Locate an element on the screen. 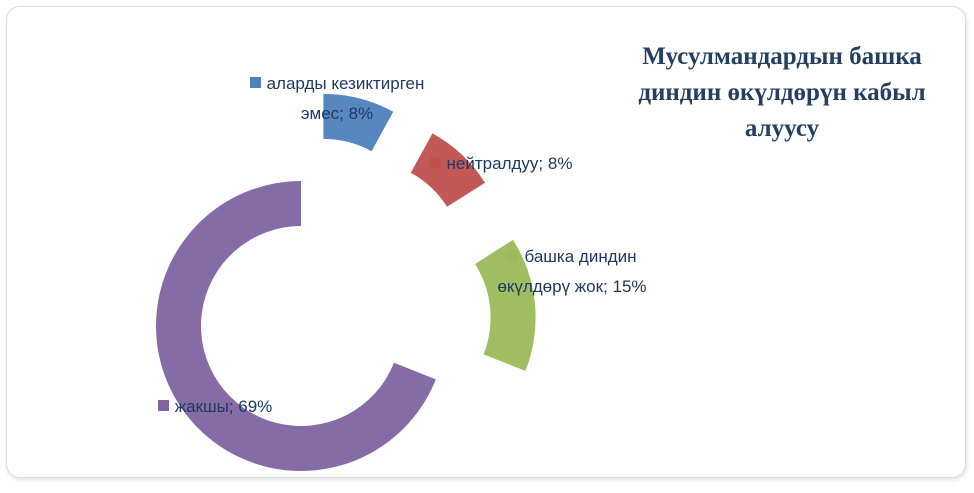  data-label: нейтралдуу; 8% is located at coordinates (501, 164).